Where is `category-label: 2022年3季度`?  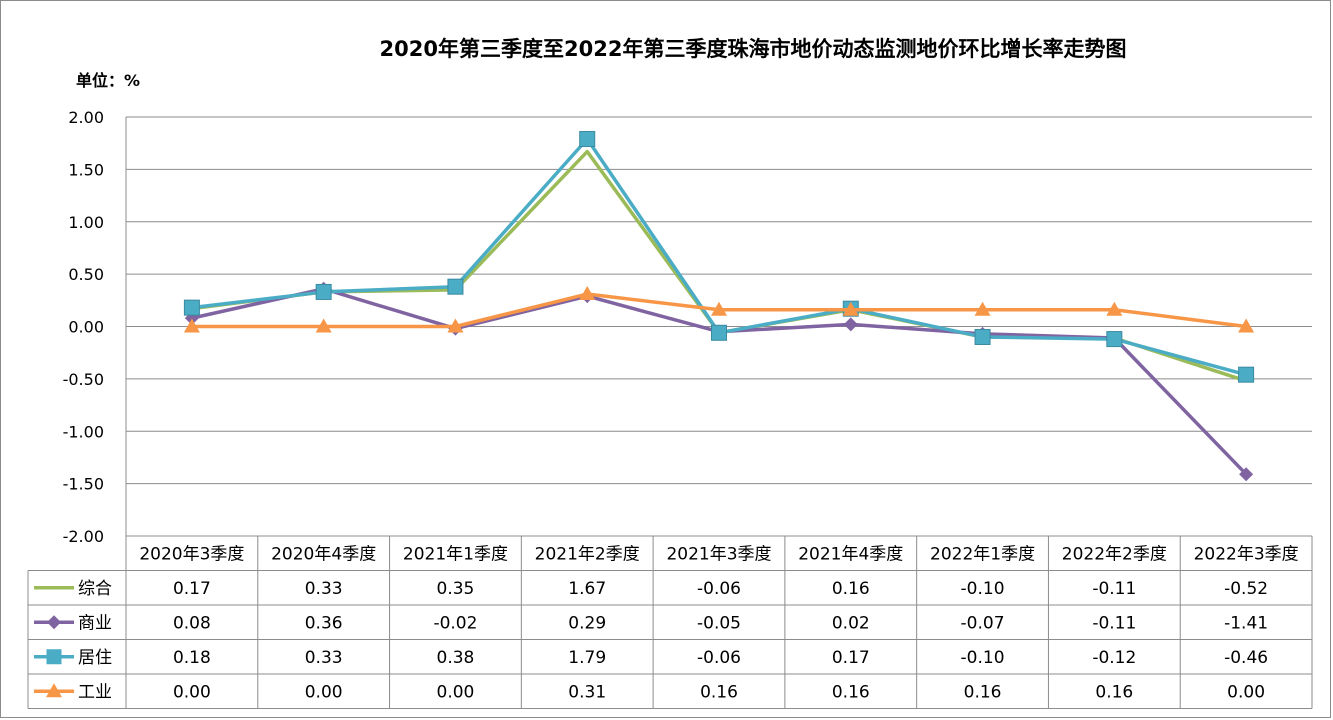 category-label: 2022年3季度 is located at coordinates (1246, 554).